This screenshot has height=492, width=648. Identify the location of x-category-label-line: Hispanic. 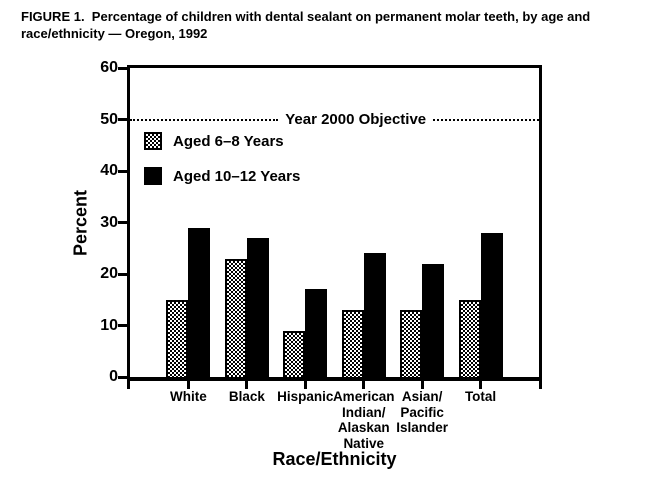
(305, 396).